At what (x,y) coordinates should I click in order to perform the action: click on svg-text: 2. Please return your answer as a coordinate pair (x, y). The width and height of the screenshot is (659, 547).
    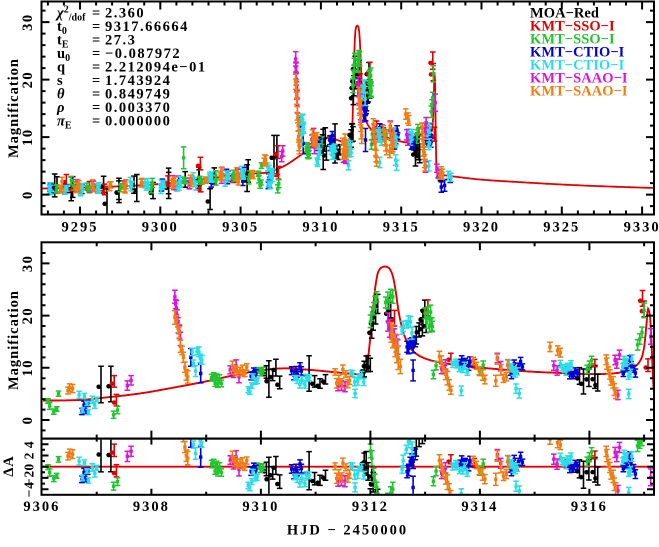
    Looking at the image, I should click on (29, 456).